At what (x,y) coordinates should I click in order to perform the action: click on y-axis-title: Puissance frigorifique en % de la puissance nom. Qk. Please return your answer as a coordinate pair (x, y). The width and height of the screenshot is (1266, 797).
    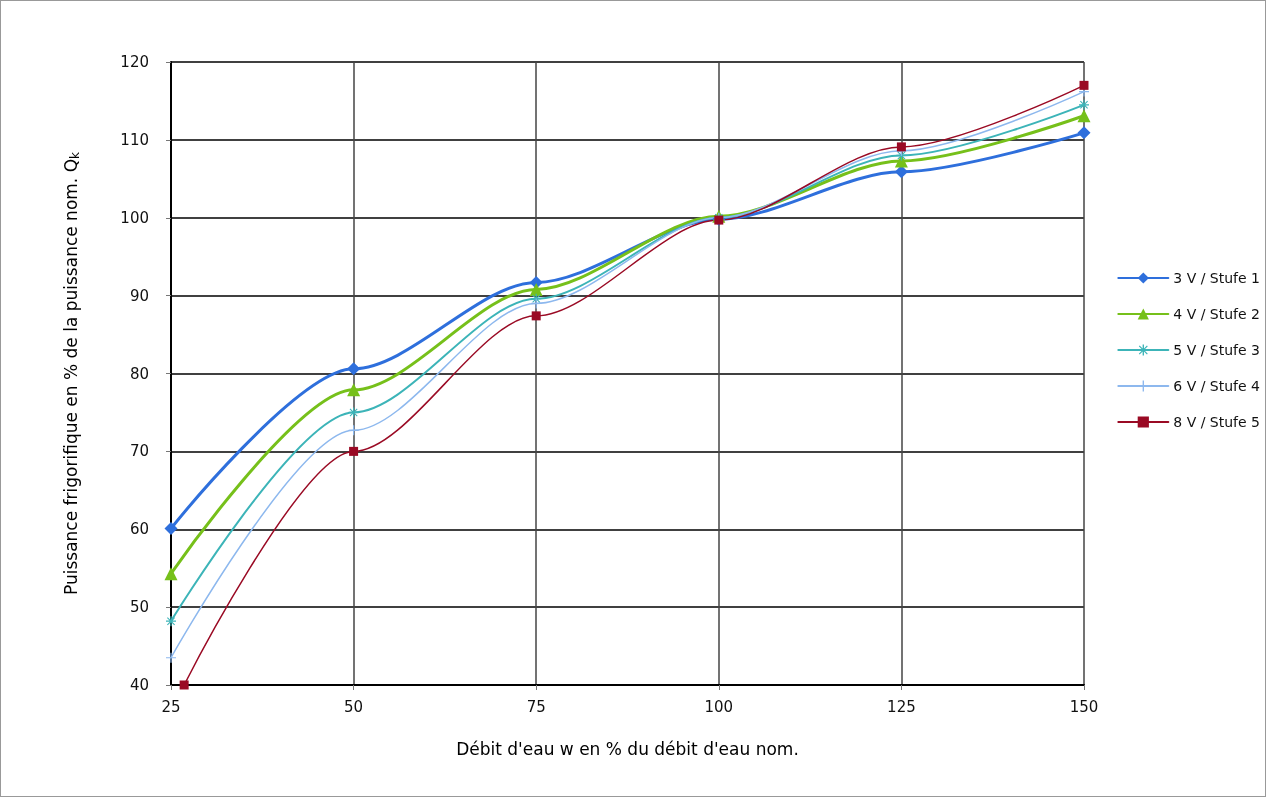
    Looking at the image, I should click on (71, 373).